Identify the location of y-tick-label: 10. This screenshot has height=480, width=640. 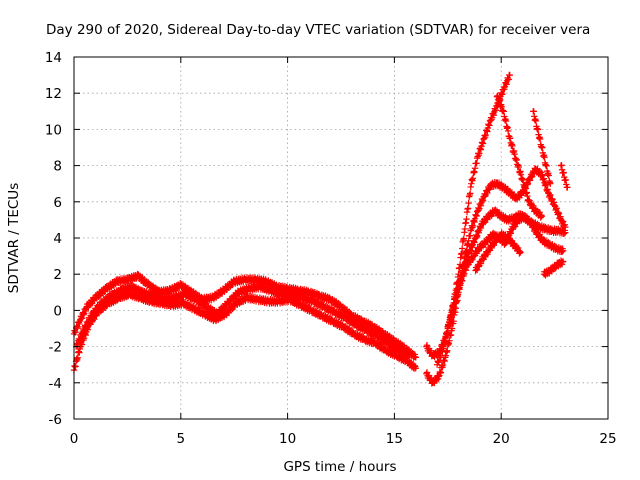
(53, 130).